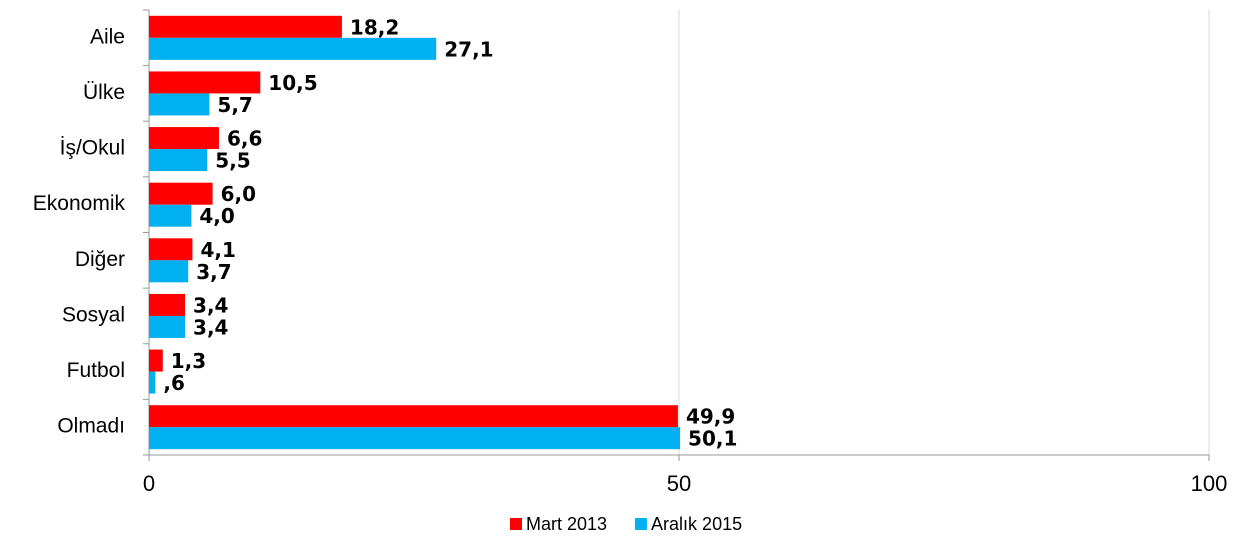 This screenshot has height=541, width=1249. I want to click on y-tick-label: Sosyal, so click(93, 314).